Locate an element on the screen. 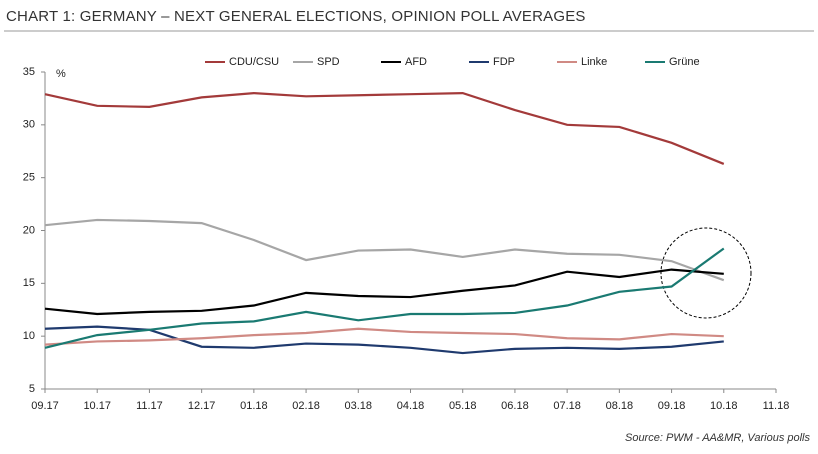 This screenshot has width=818, height=454. legend-label: CDU/CSU is located at coordinates (254, 62).